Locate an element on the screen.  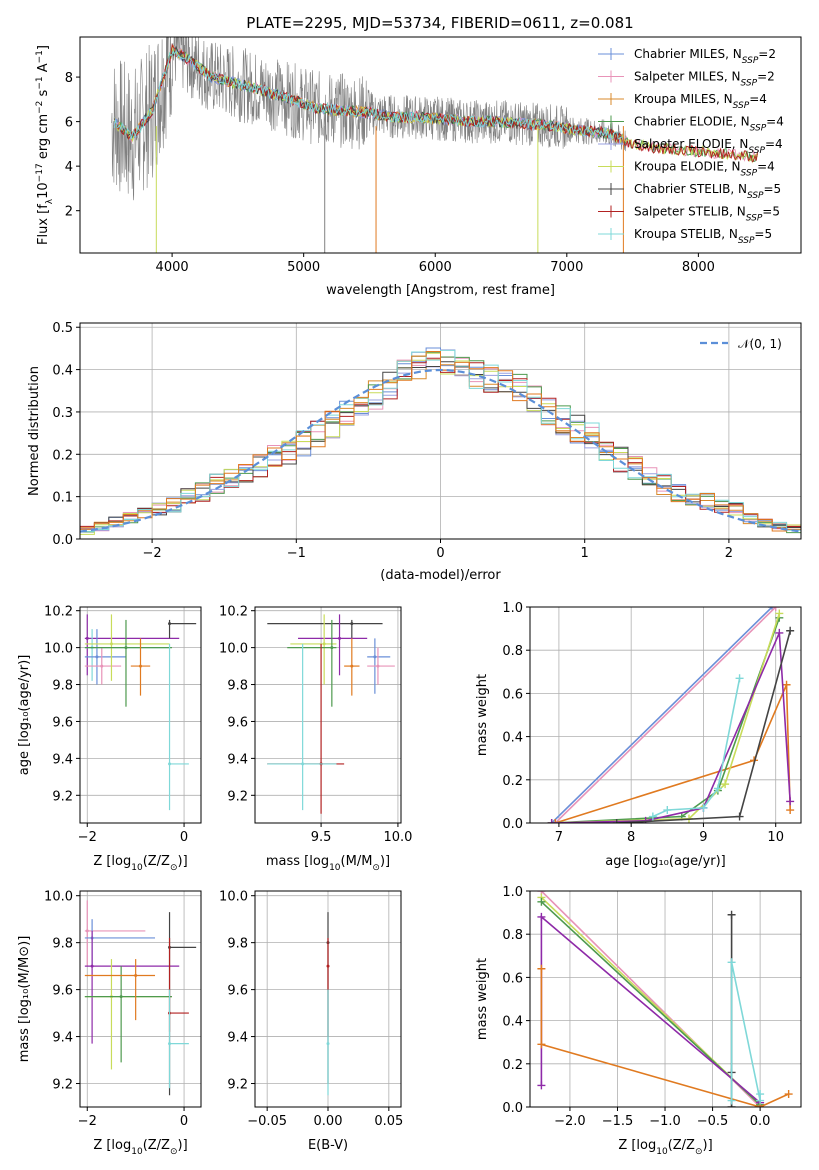
y-tick-label: 0.8 is located at coordinates (512, 651).